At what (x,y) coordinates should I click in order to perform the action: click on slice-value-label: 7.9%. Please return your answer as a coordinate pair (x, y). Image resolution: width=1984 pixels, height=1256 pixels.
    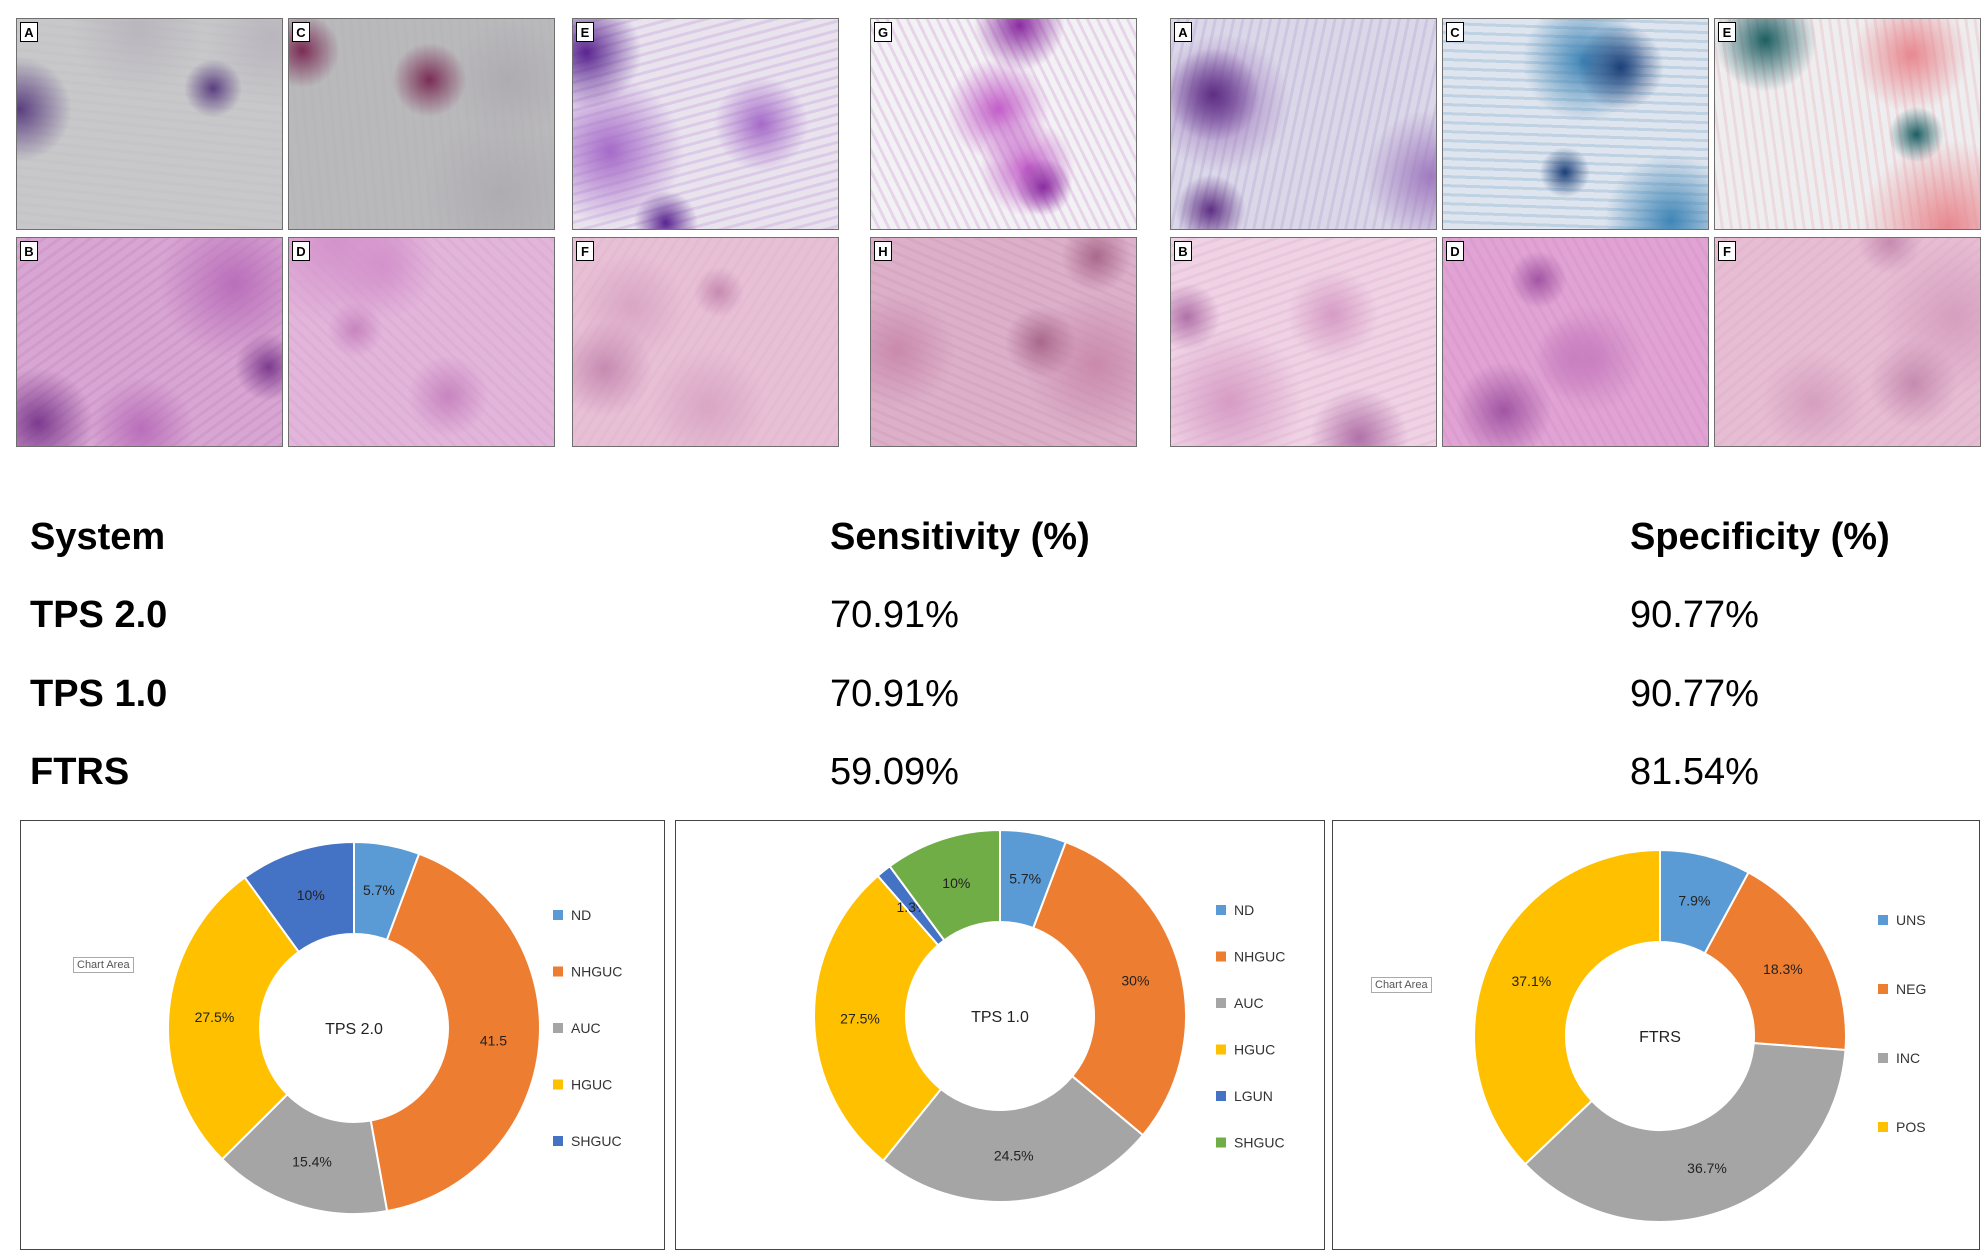
    Looking at the image, I should click on (1694, 900).